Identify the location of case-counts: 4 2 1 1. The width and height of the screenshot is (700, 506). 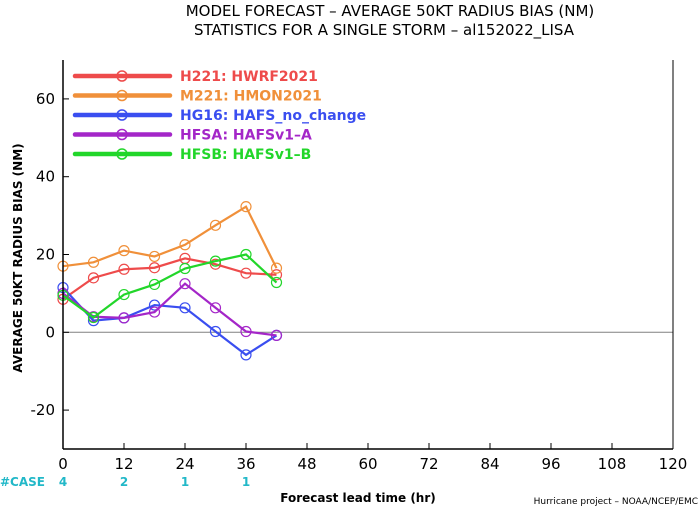
(154, 482).